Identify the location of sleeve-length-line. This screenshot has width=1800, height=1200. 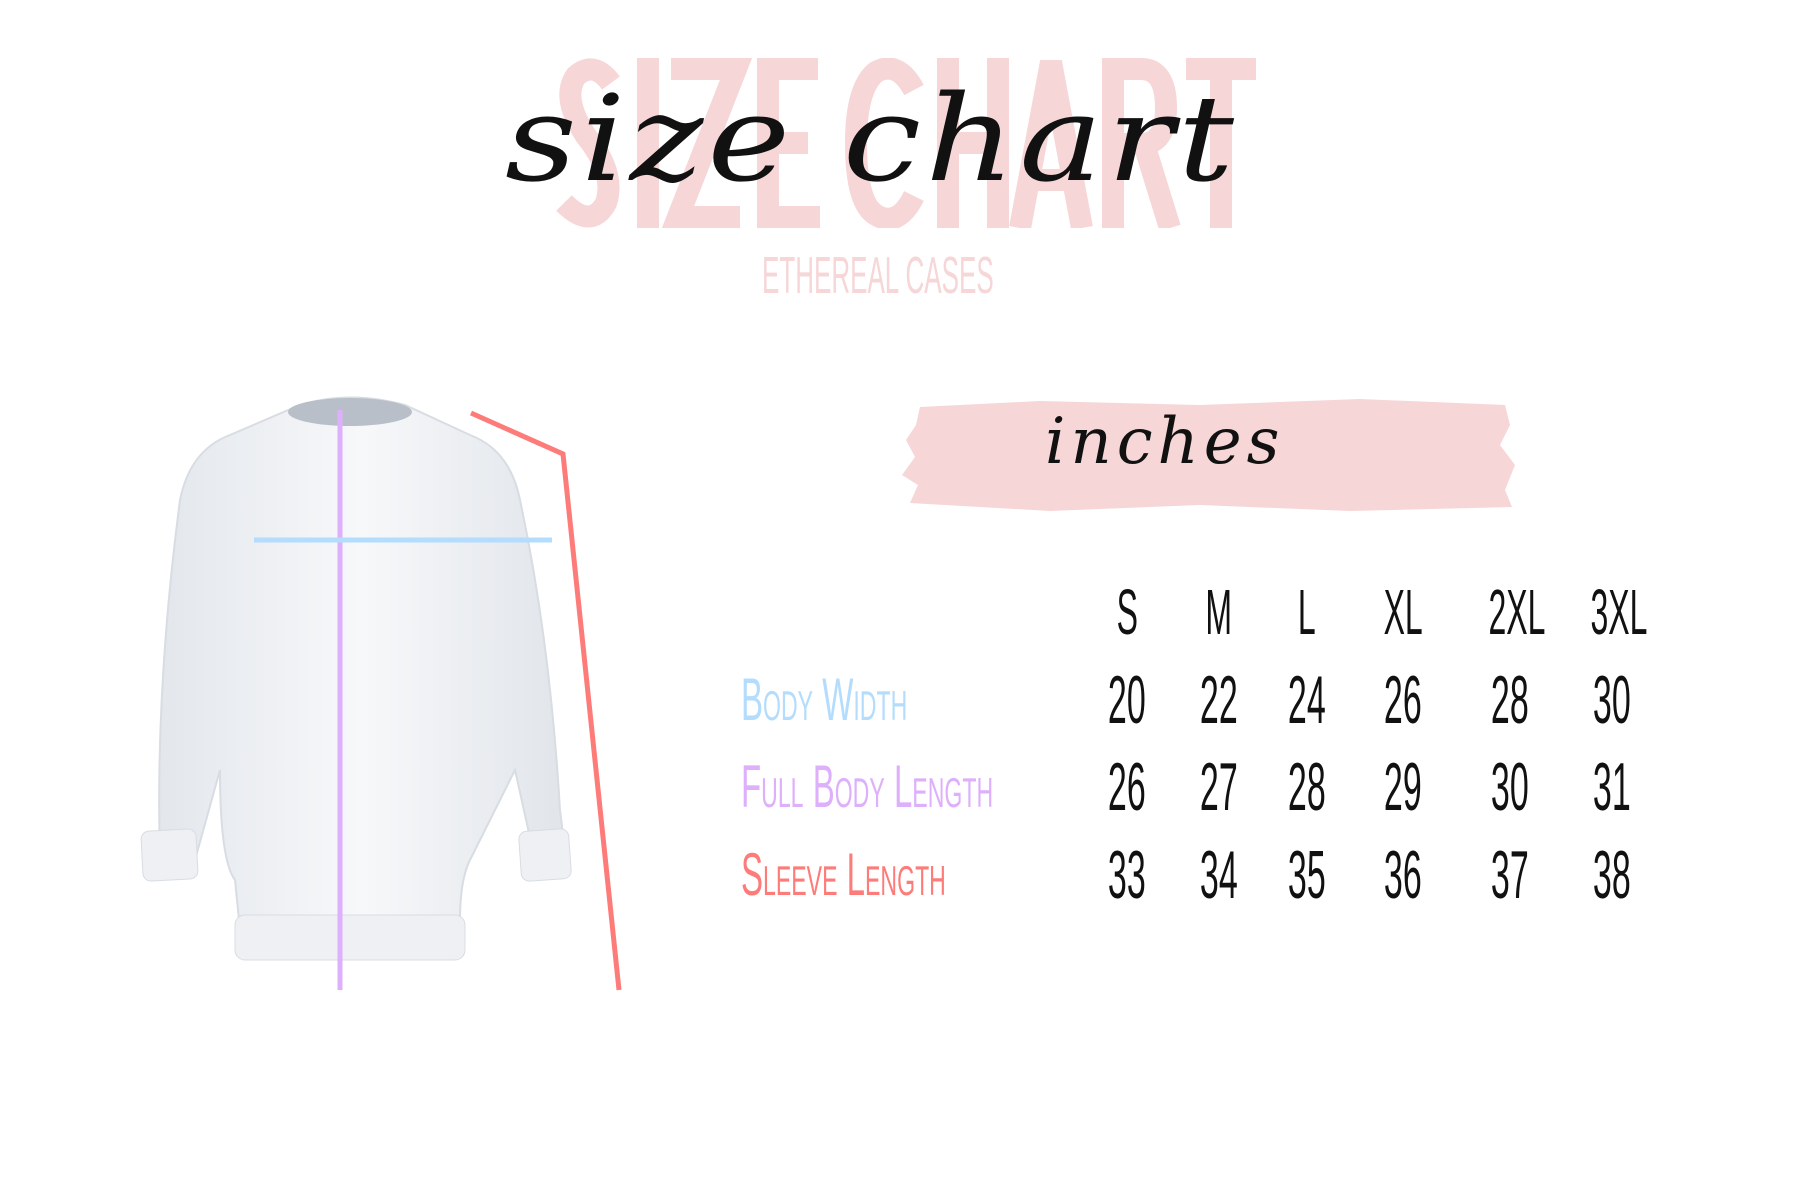
(545, 700).